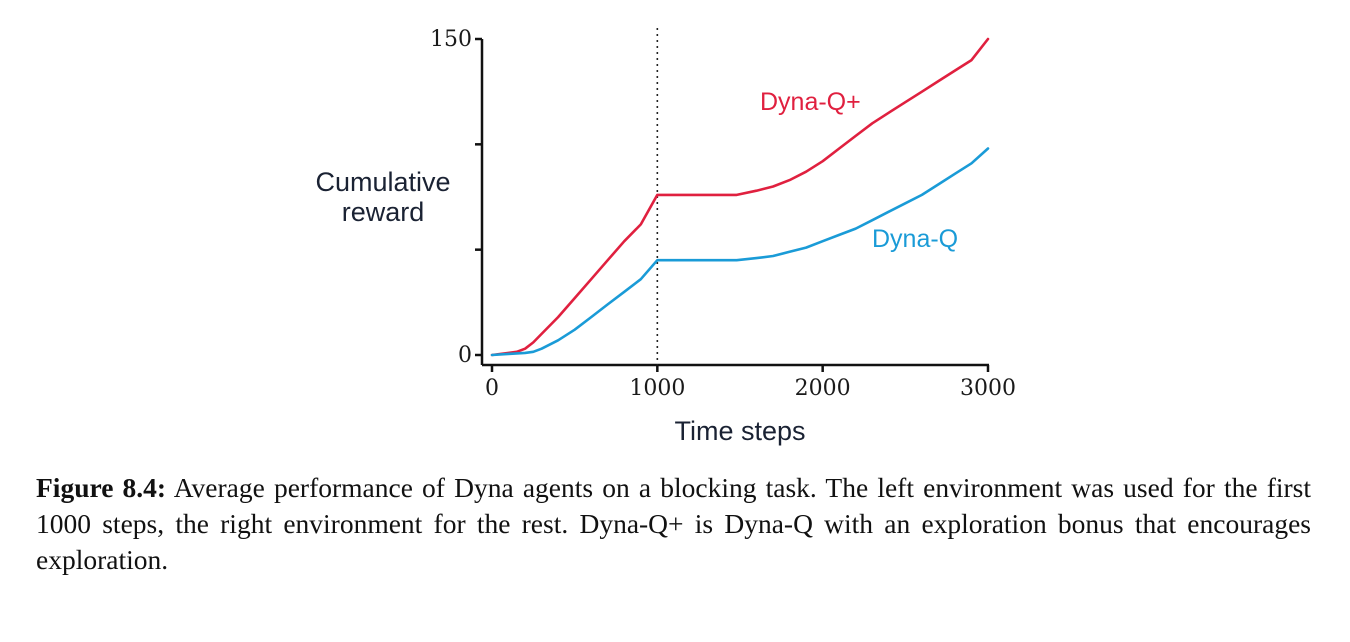 Image resolution: width=1350 pixels, height=642 pixels. I want to click on series-label-dyna-q-plus: Dyna-Q+, so click(810, 102).